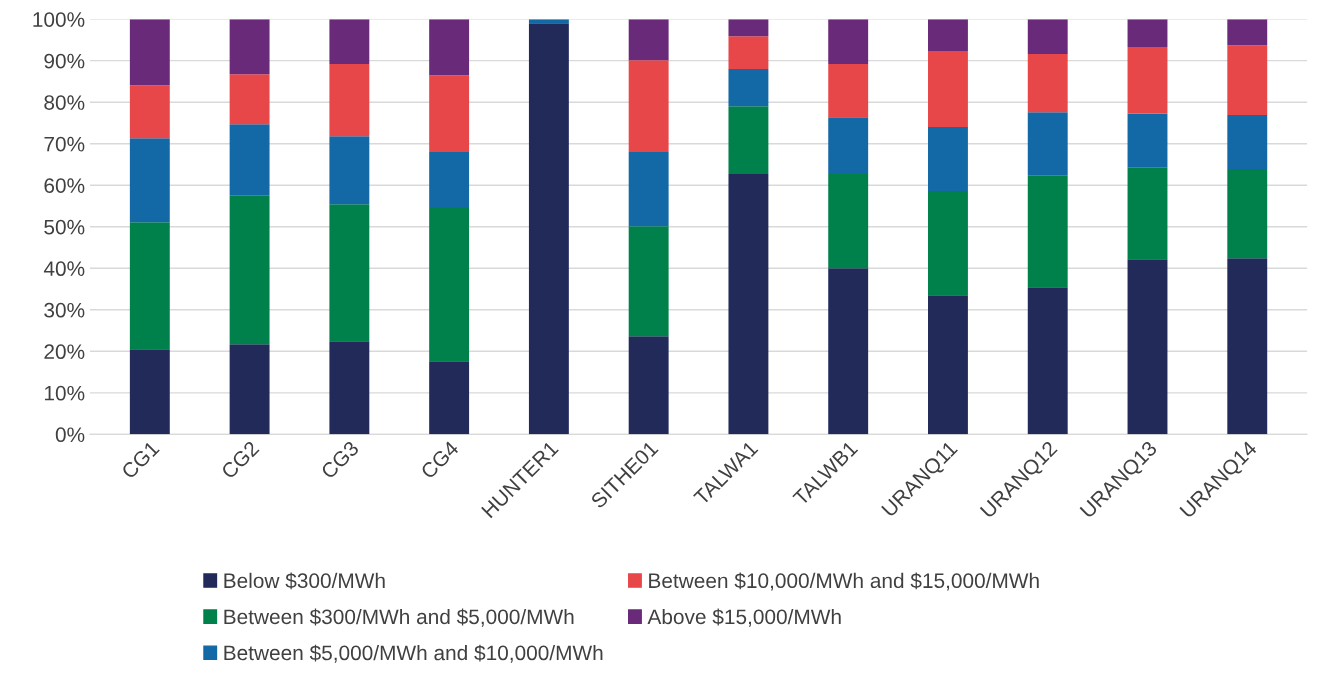 Image resolution: width=1323 pixels, height=684 pixels. Describe the element at coordinates (64, 102) in the screenshot. I see `y-tick-label: 80%` at that location.